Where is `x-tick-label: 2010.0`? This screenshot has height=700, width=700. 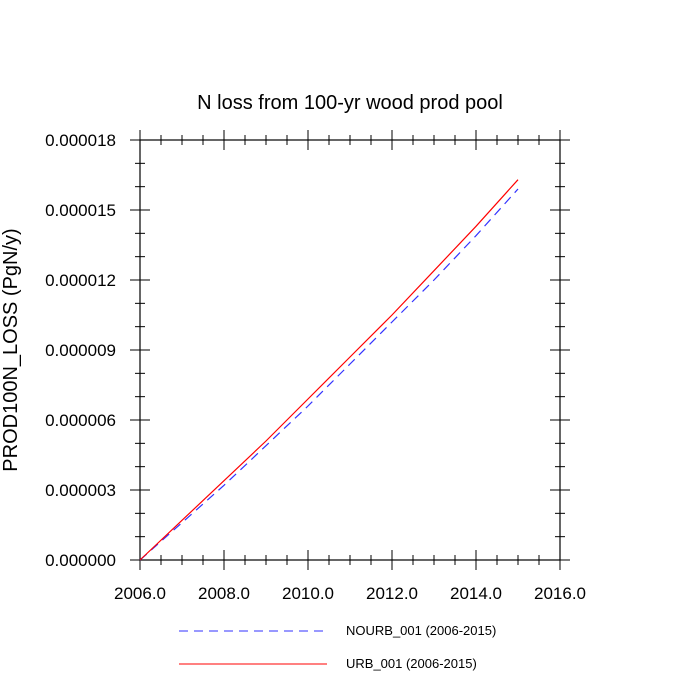
x-tick-label: 2010.0 is located at coordinates (308, 593).